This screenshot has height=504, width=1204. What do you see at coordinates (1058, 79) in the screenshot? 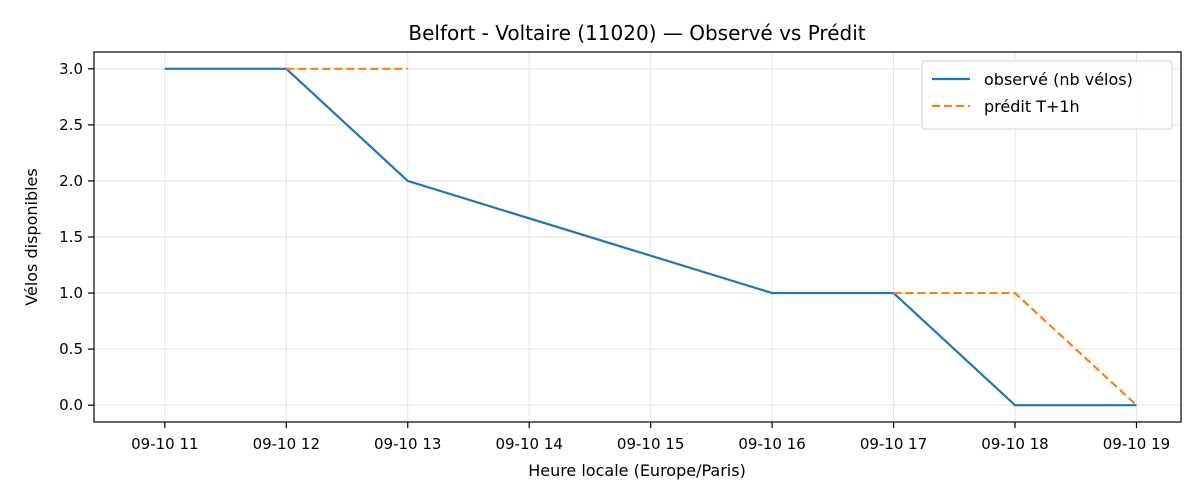
I see `legend-label: observé (nb vélos)` at bounding box center [1058, 79].